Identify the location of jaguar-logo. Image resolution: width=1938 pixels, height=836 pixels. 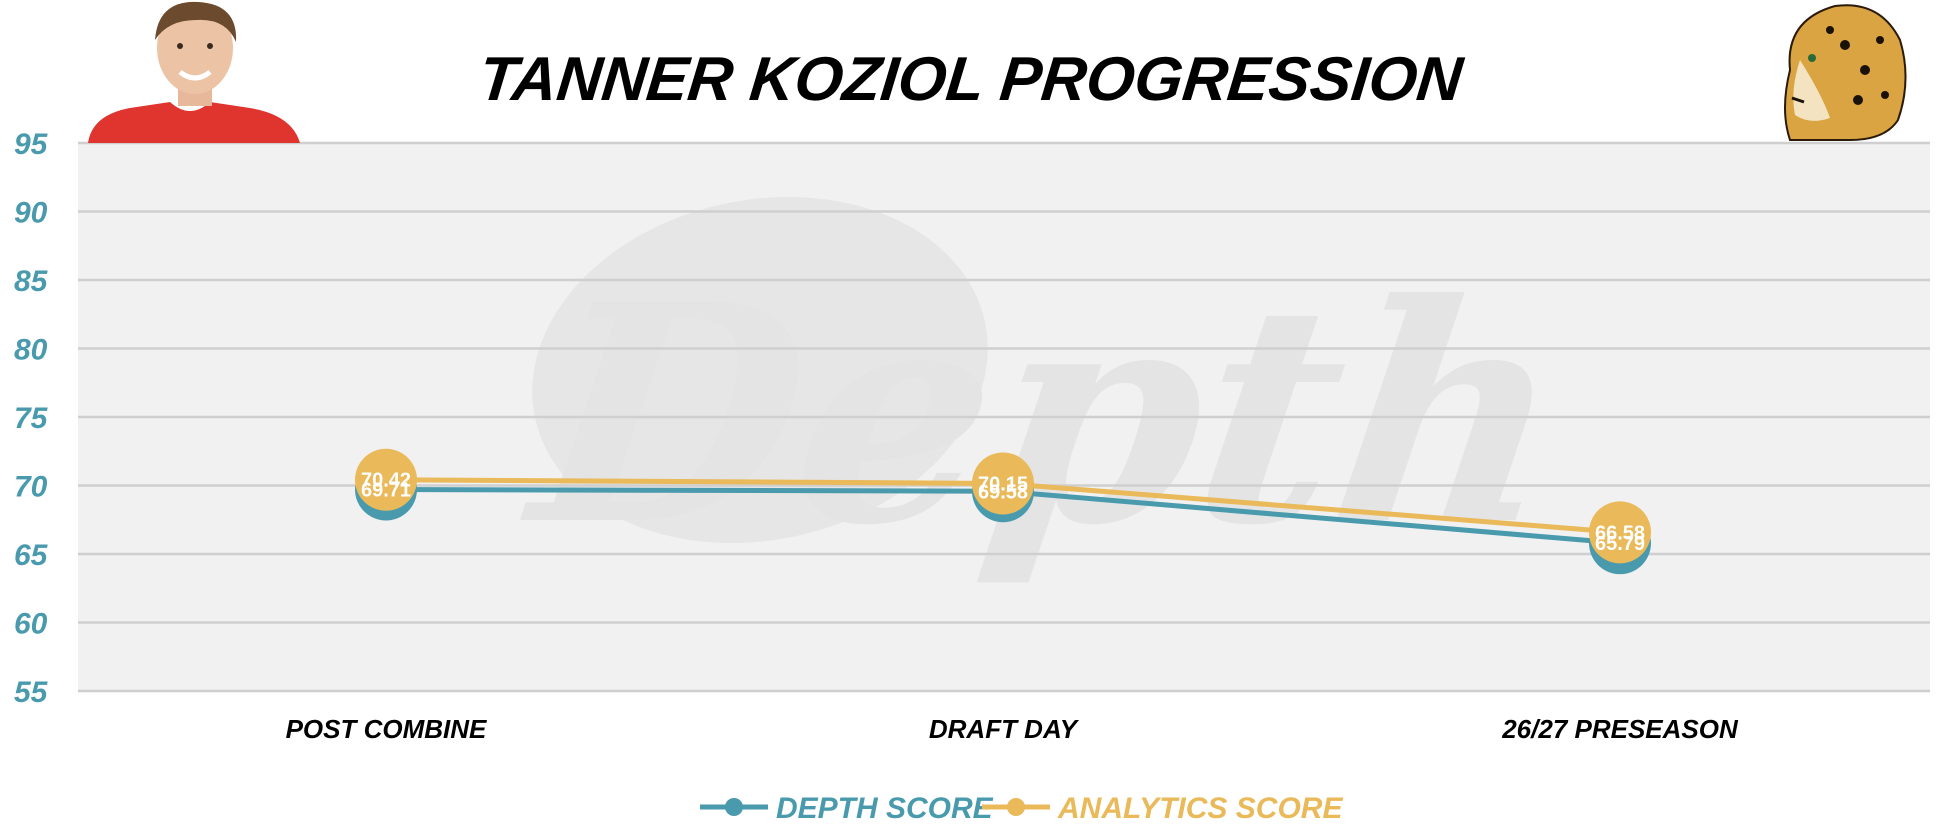
(1845, 72).